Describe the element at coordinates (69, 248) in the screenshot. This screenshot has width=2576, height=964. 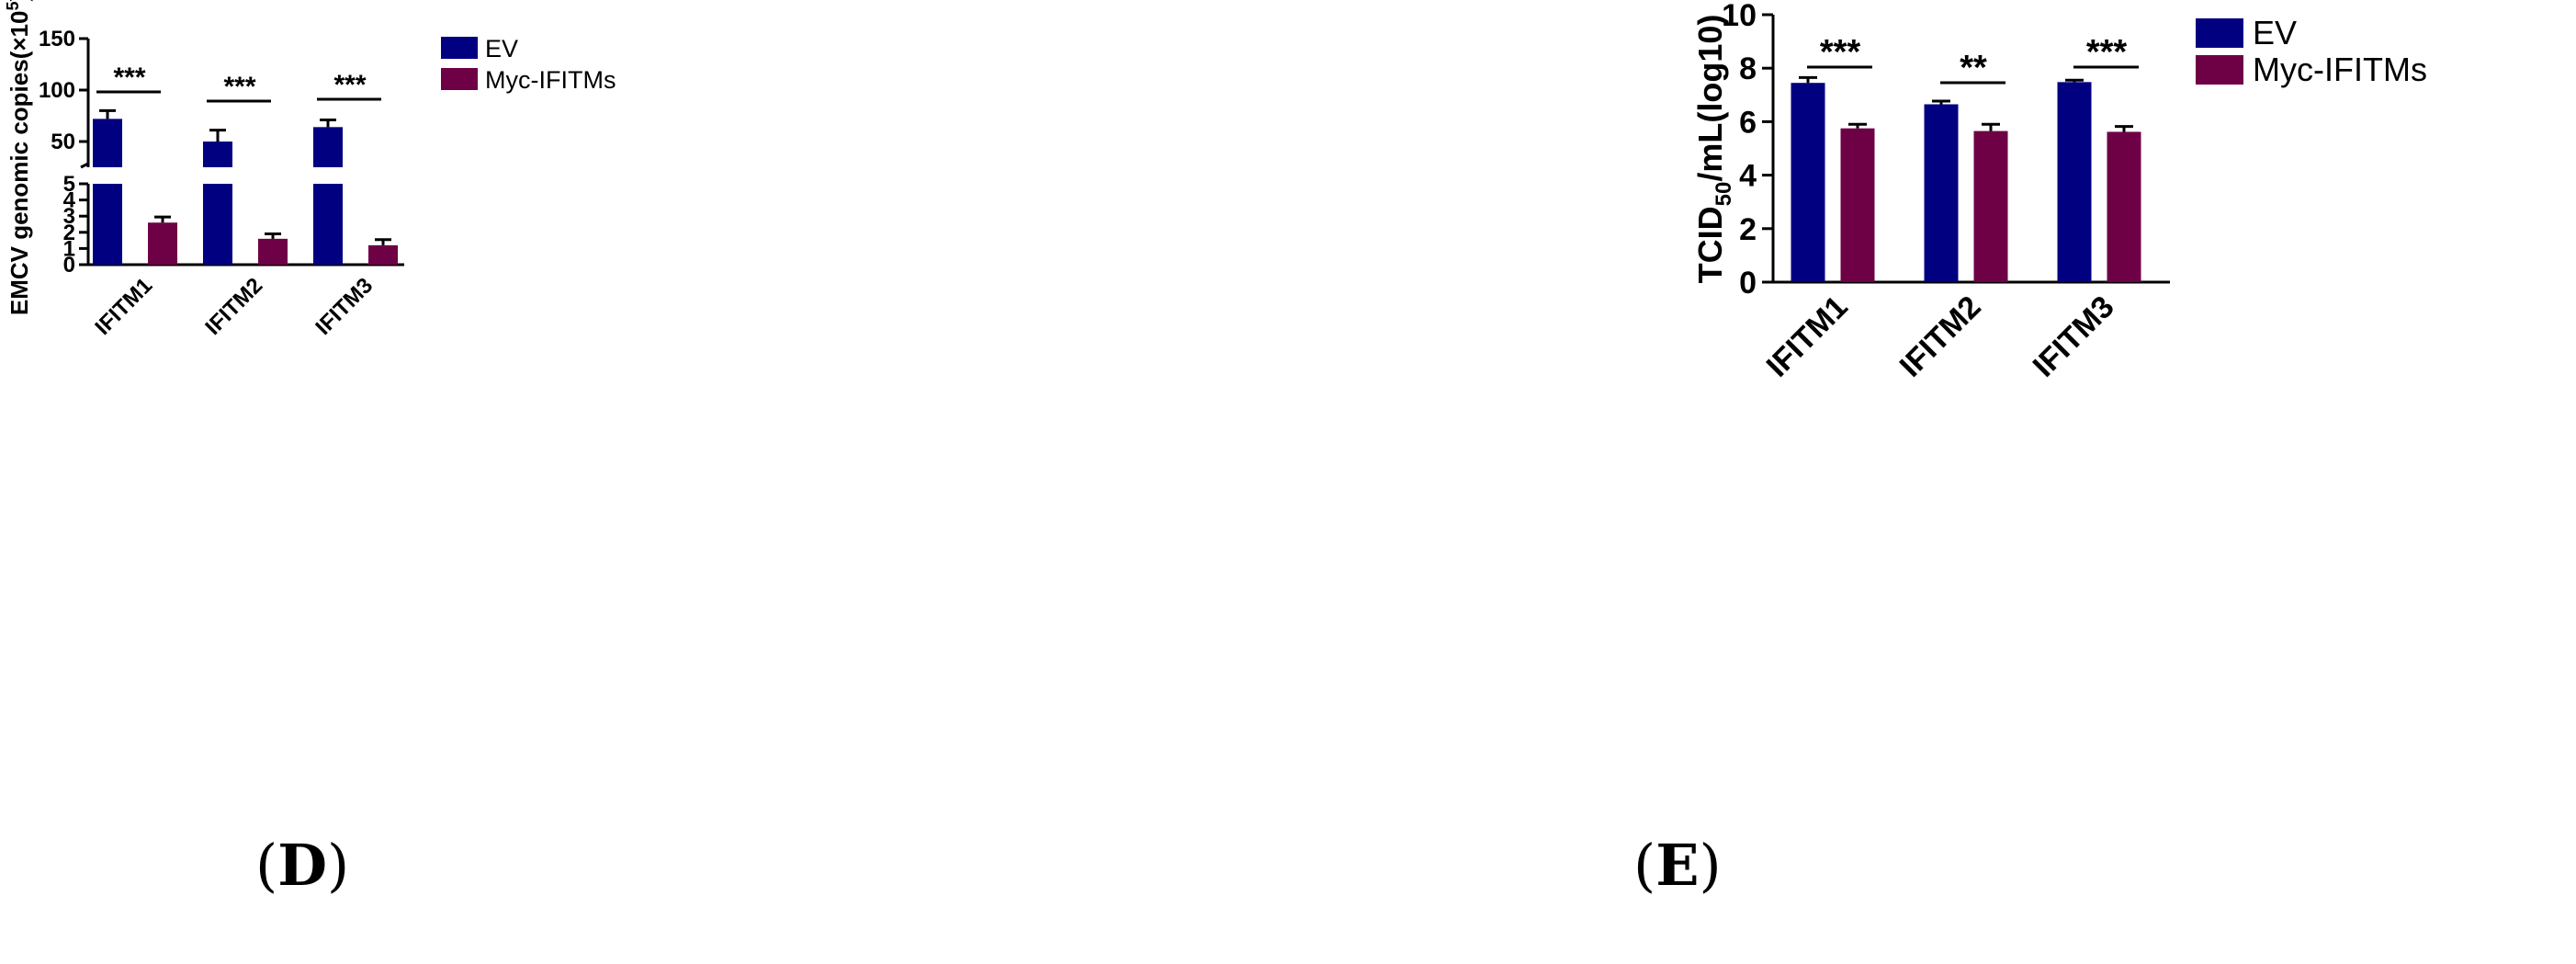
I see `y-tick-label: 1` at that location.